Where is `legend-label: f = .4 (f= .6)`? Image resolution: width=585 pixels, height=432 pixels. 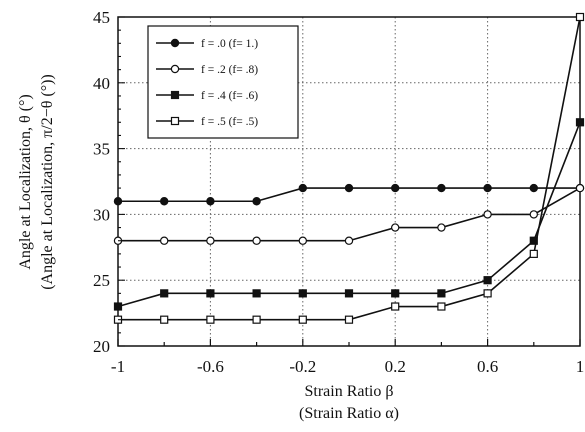 legend-label: f = .4 (f= .6) is located at coordinates (229, 96).